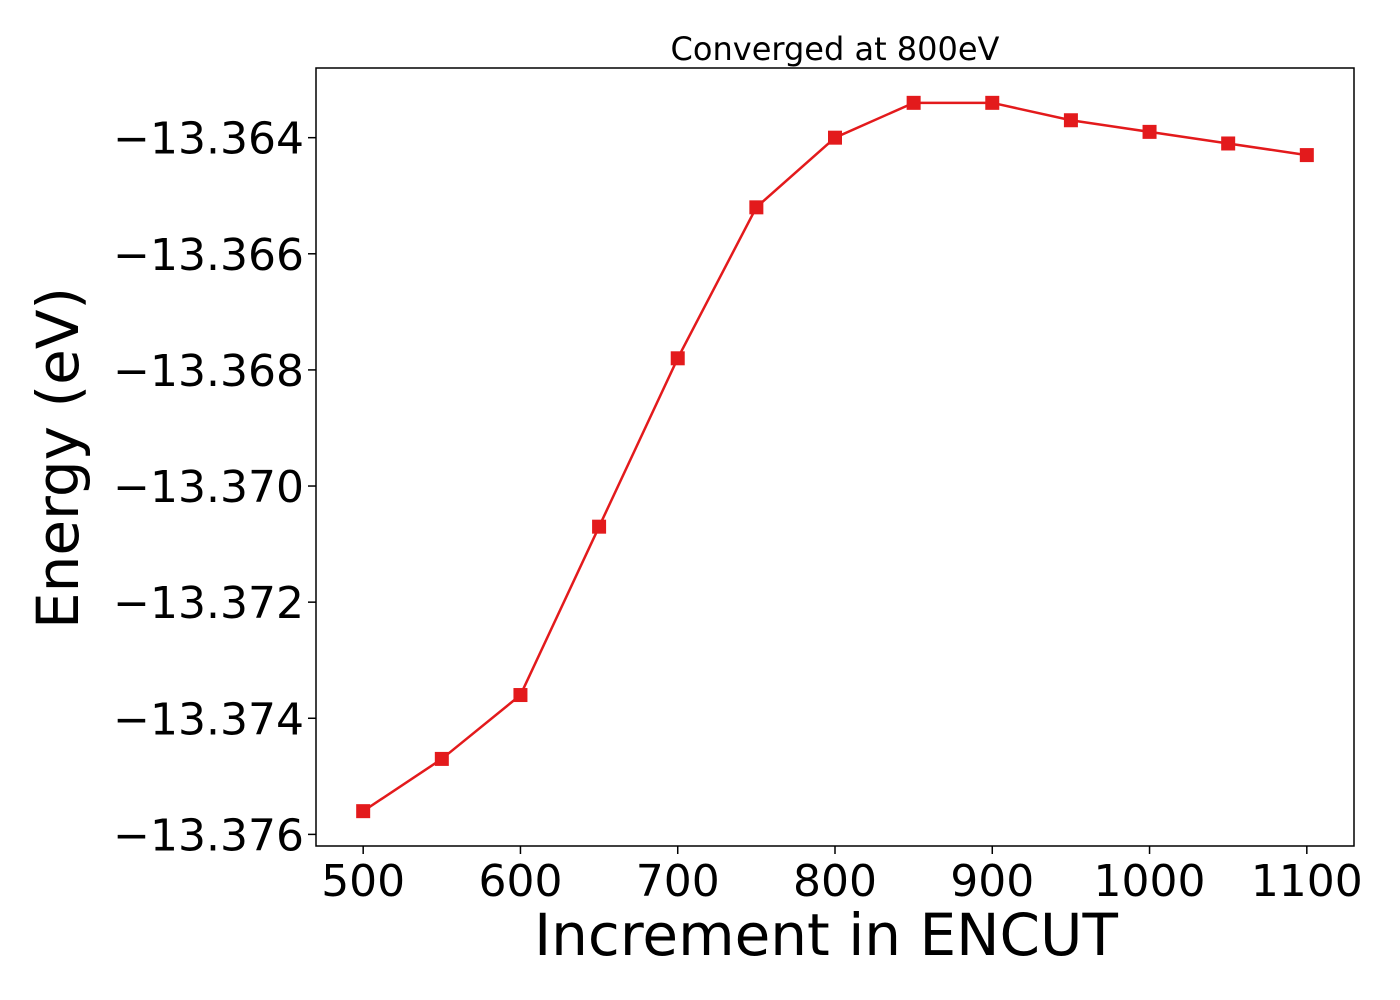 Image resolution: width=1400 pixels, height=1000 pixels. Describe the element at coordinates (58, 458) in the screenshot. I see `y-axis-label: Energy (eV)` at that location.